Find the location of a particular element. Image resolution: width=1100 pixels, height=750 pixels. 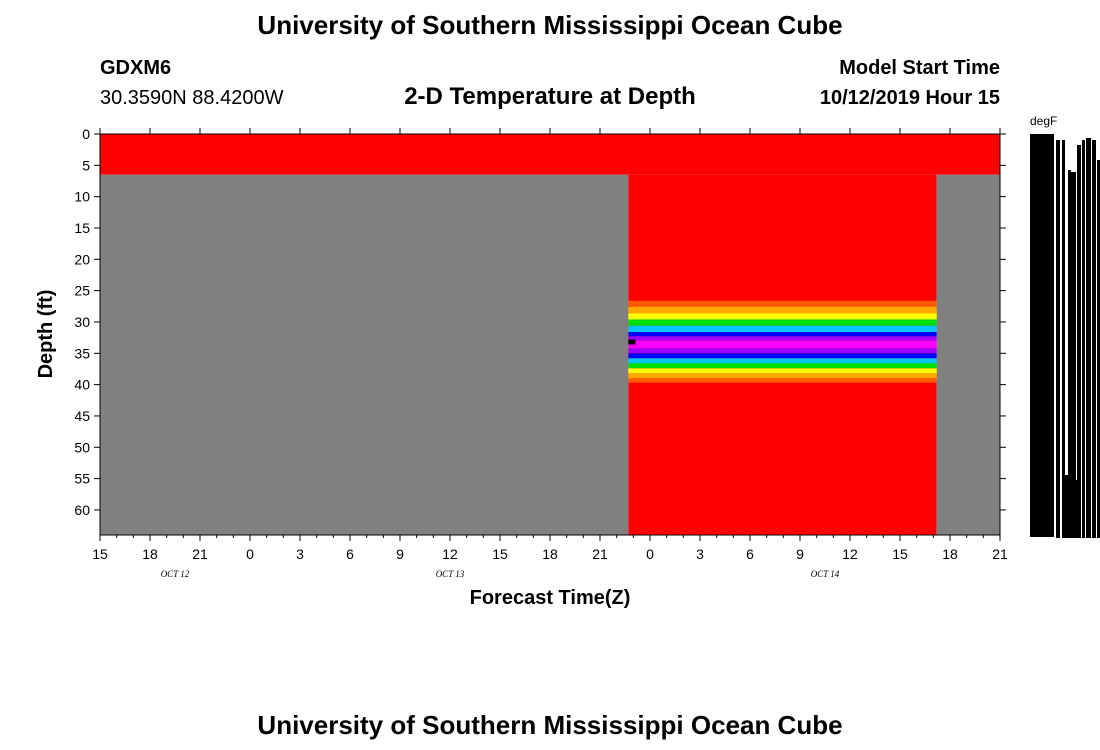

colorbar-strip is located at coordinates (1042, 335).